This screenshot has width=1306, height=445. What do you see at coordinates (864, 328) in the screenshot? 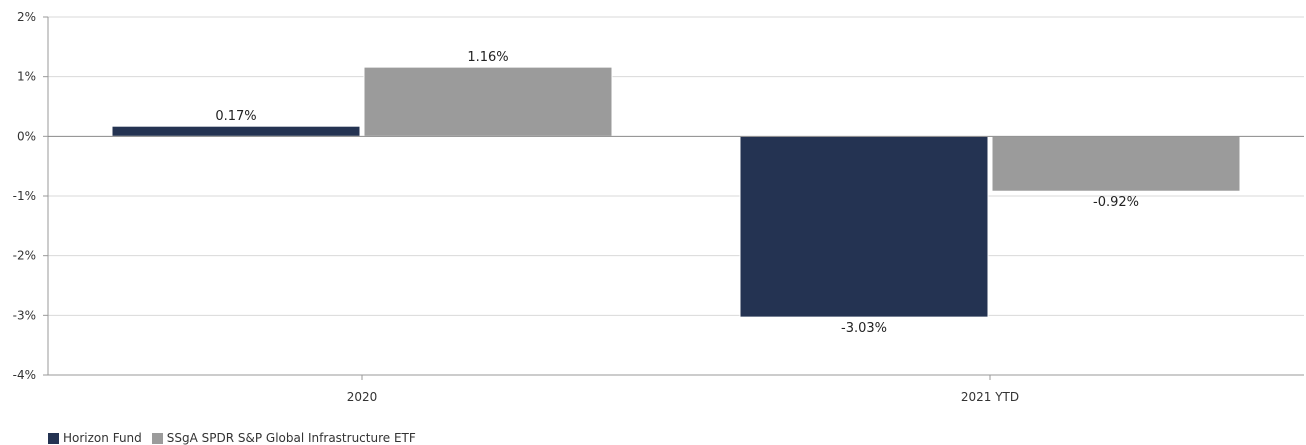
I see `data-label: -3.03%` at bounding box center [864, 328].